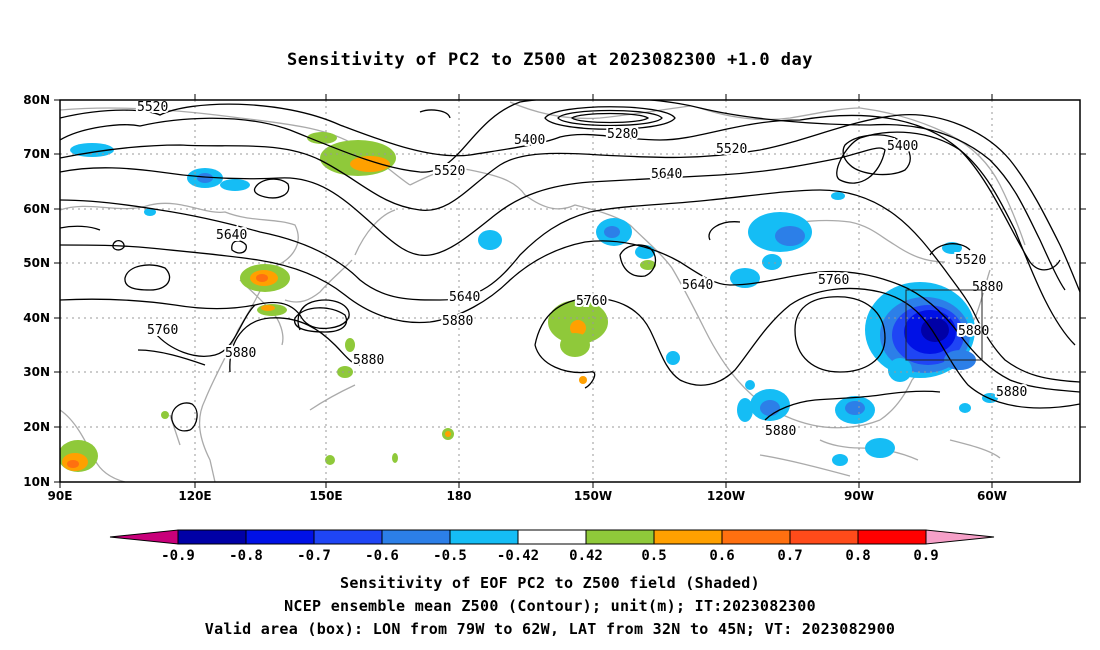  What do you see at coordinates (144, 537) in the screenshot?
I see `colorbar-under-triangle` at bounding box center [144, 537].